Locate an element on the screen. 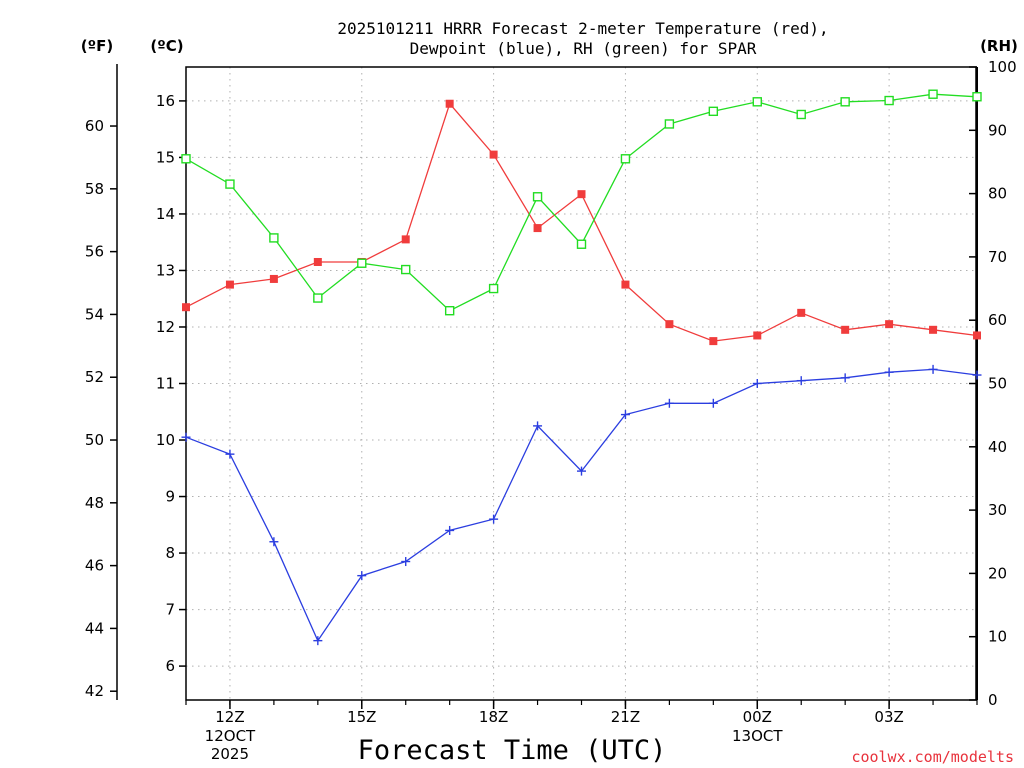 The height and width of the screenshot is (768, 1024). celsius-tick-label: 12 is located at coordinates (165, 327).